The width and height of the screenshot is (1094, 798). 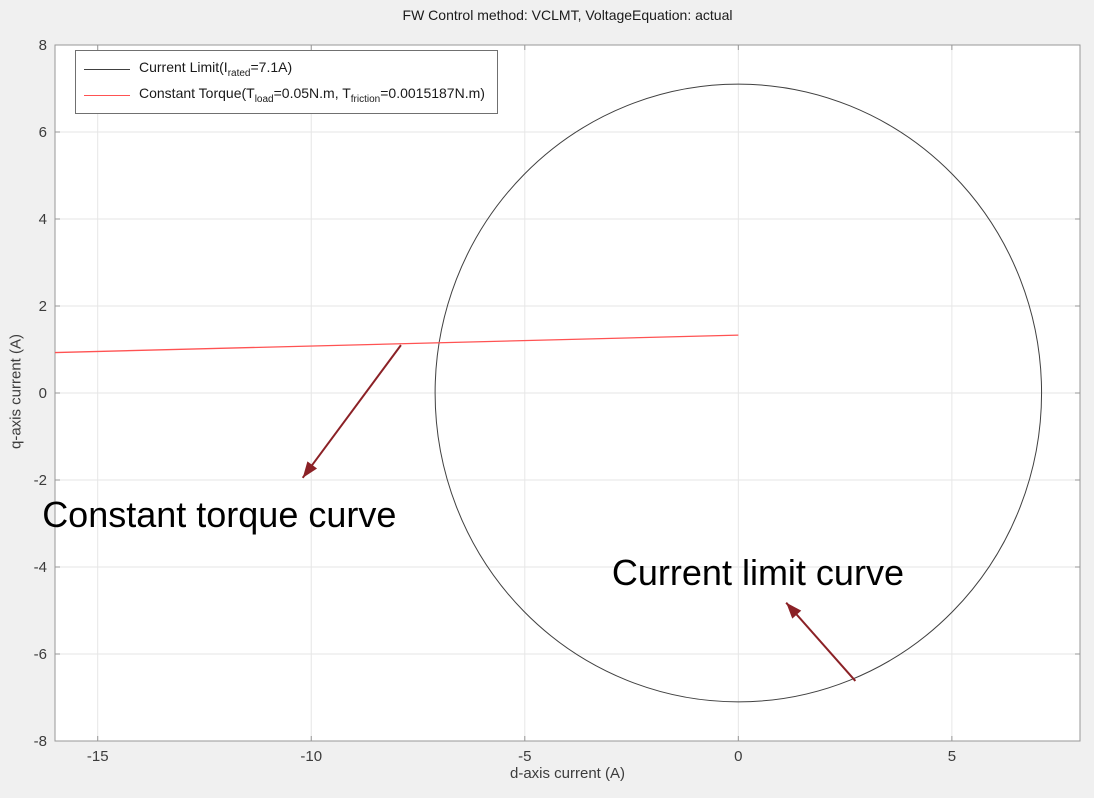 I want to click on y-tick-label: 8, so click(x=43, y=45).